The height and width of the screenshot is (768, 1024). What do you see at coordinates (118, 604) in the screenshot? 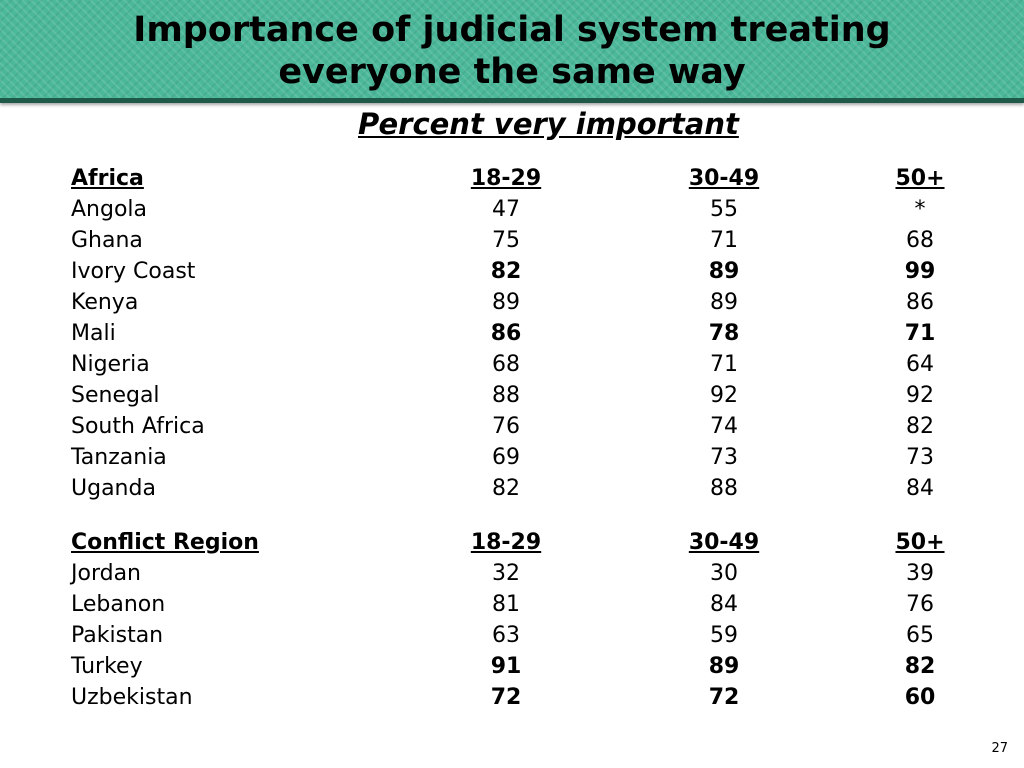
I see `country-cell: Lebanon` at bounding box center [118, 604].